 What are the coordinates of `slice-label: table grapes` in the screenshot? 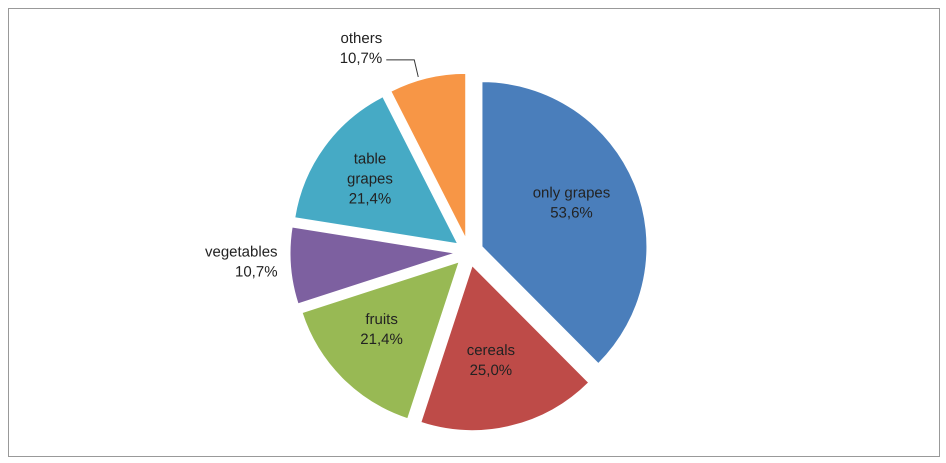 It's located at (370, 169).